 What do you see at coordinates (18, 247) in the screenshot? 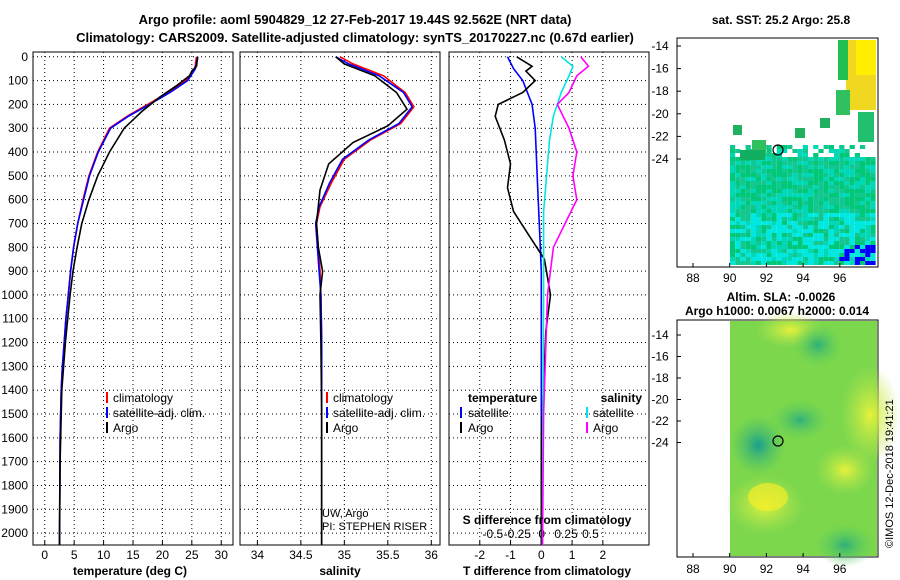
I see `depth-tick-label: 800` at bounding box center [18, 247].